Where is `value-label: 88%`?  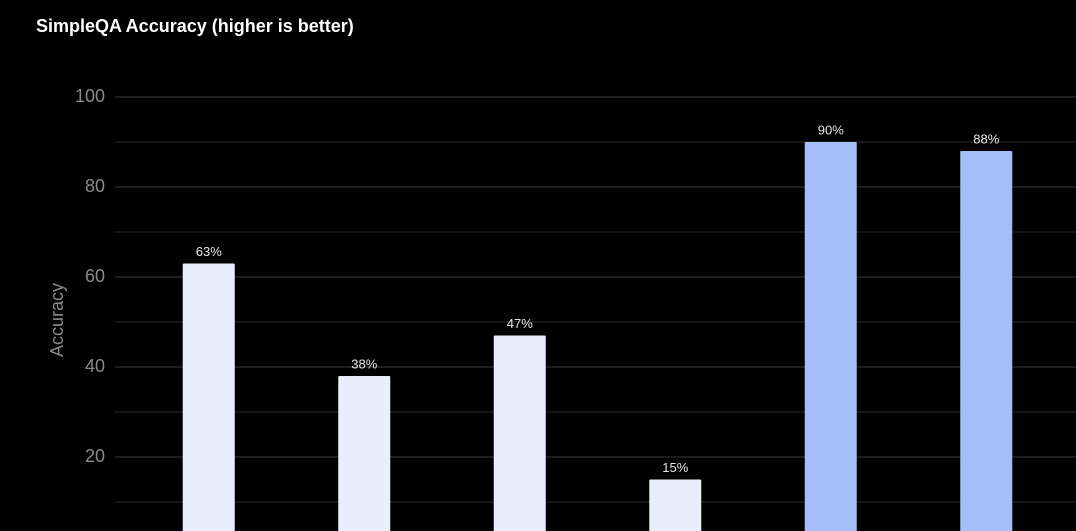
value-label: 88% is located at coordinates (986, 138).